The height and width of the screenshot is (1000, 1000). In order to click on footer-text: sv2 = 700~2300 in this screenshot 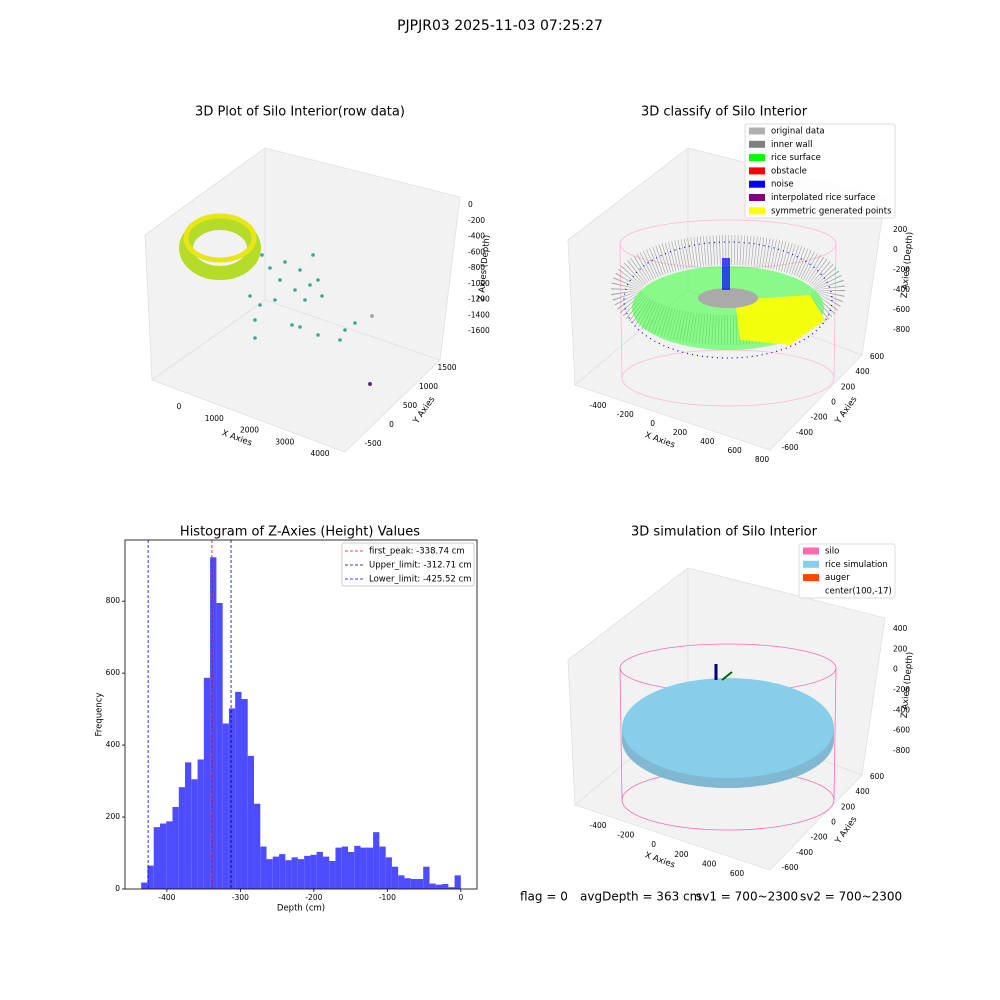, I will do `click(851, 897)`.